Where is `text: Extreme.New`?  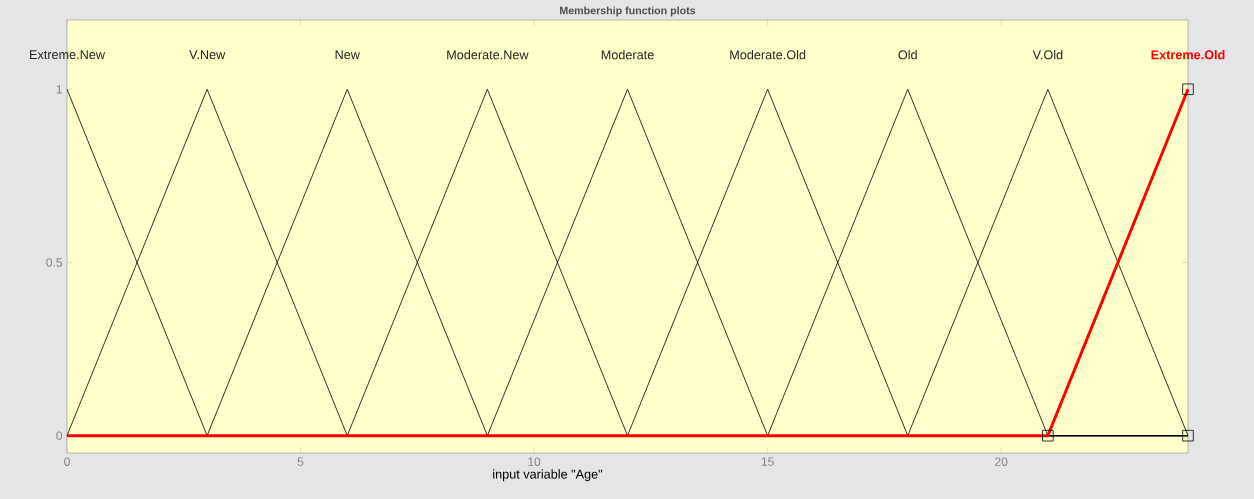
text: Extreme.New is located at coordinates (68, 55).